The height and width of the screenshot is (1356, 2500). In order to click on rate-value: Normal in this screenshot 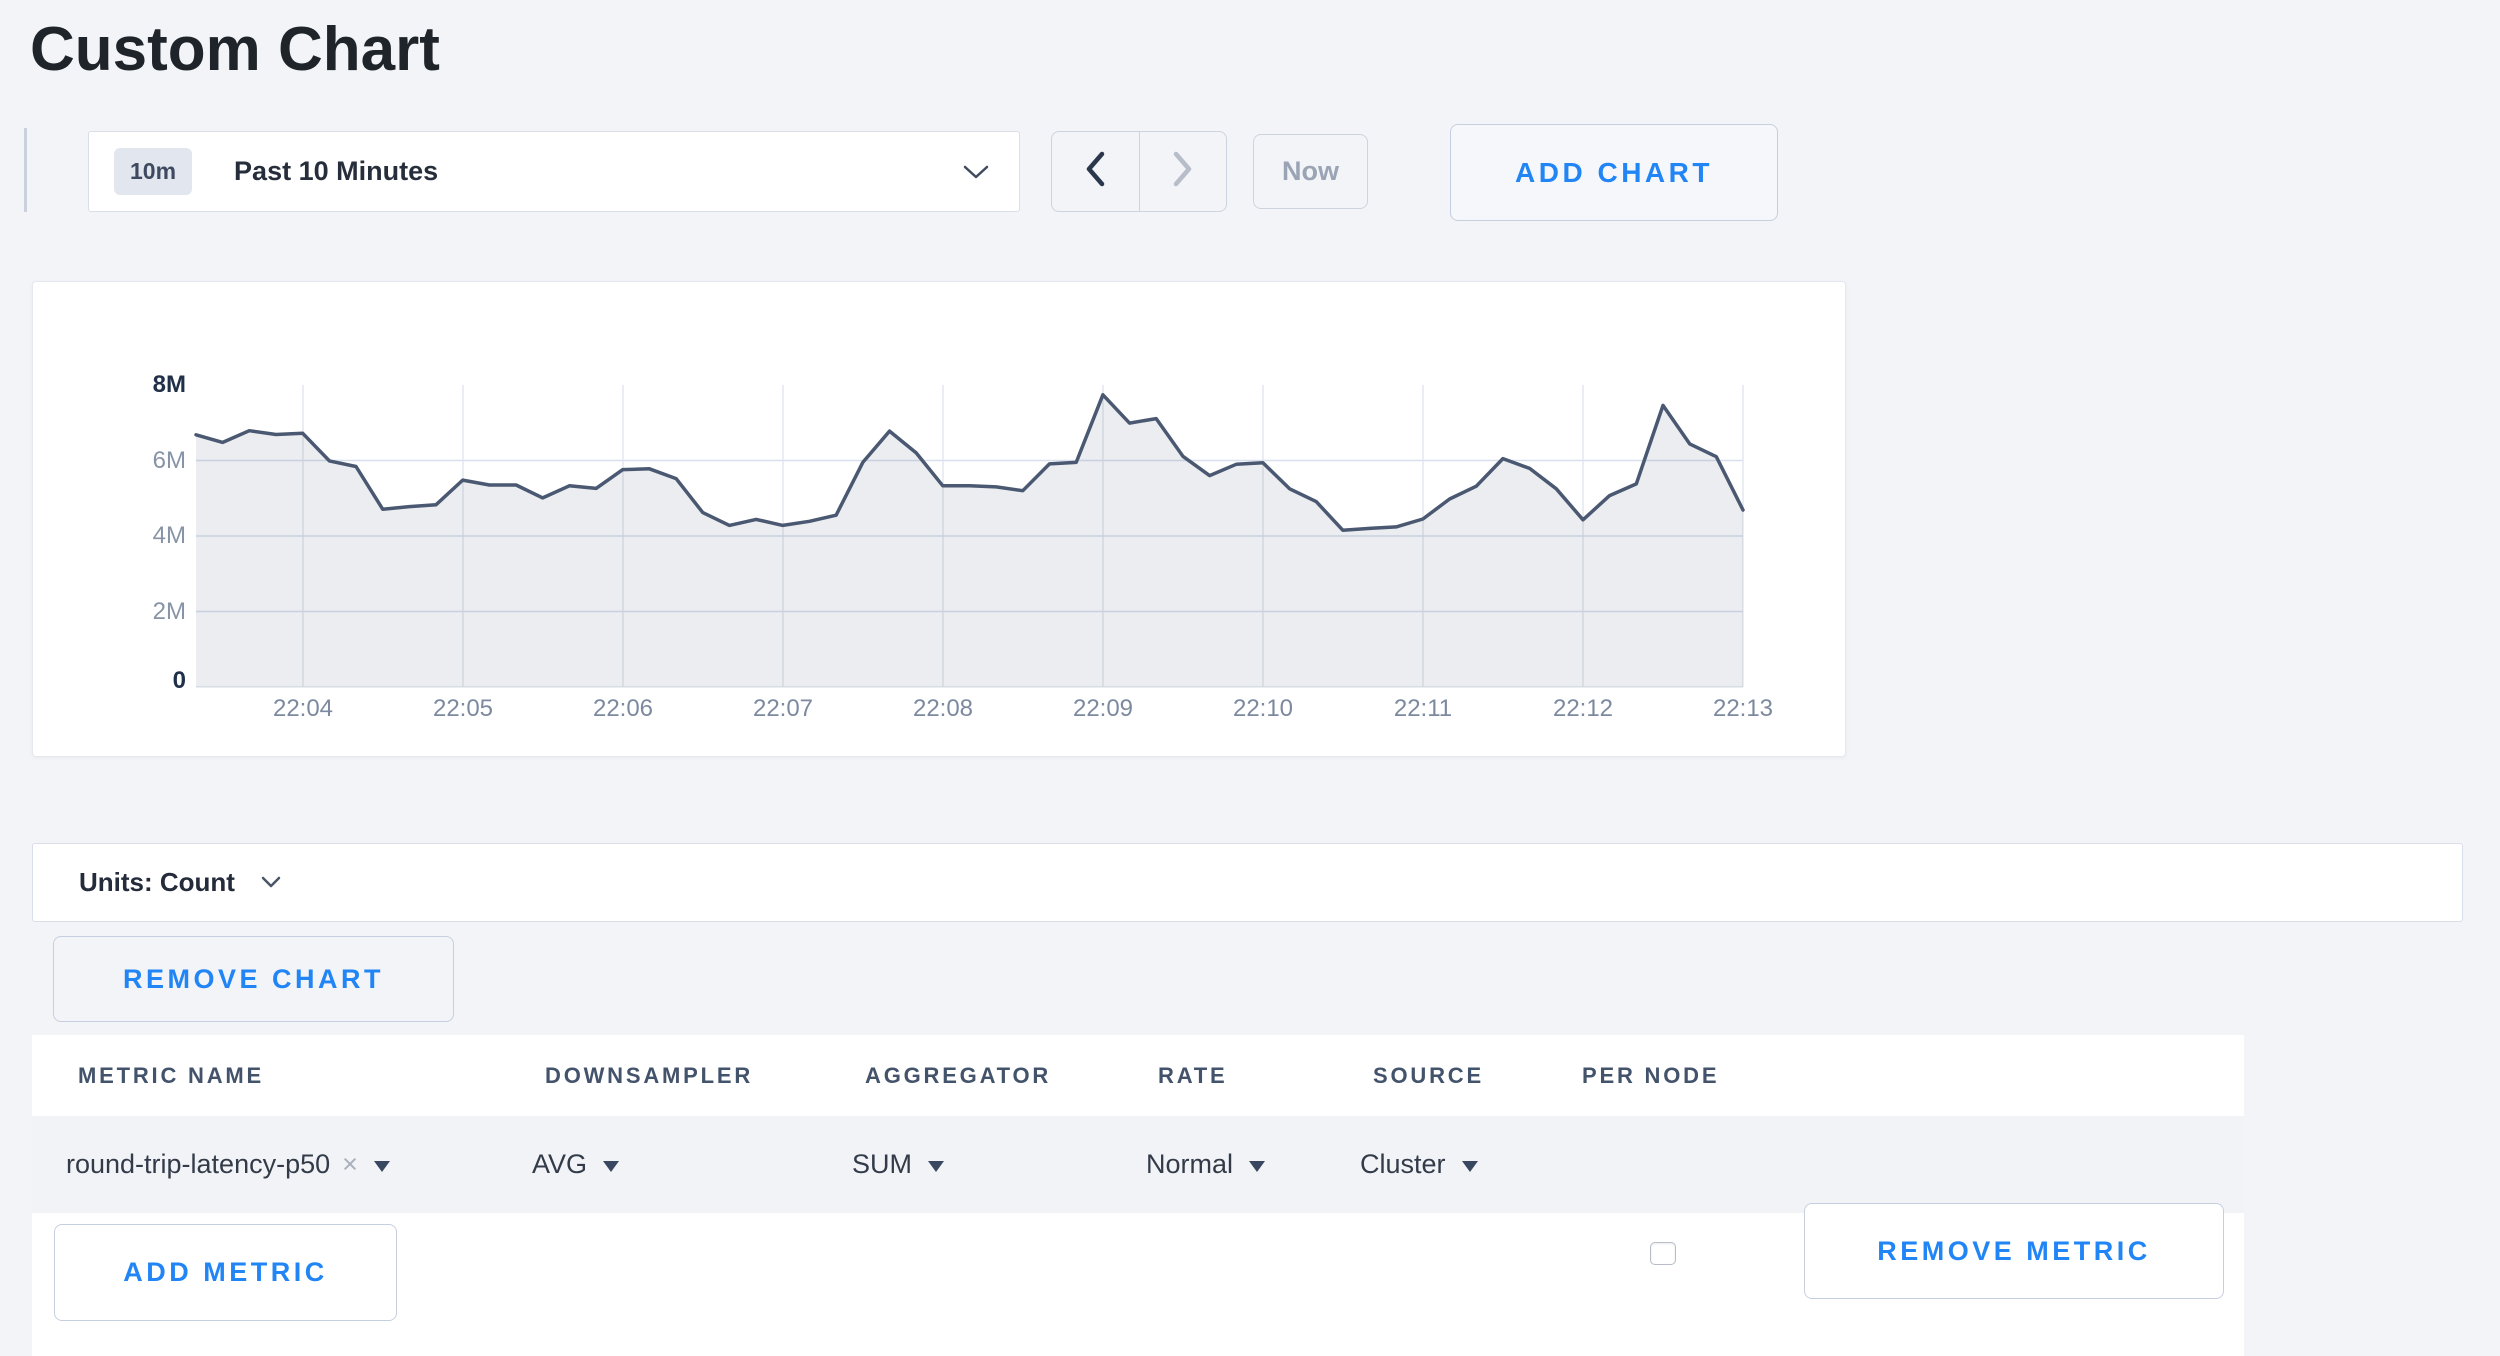, I will do `click(1190, 1164)`.